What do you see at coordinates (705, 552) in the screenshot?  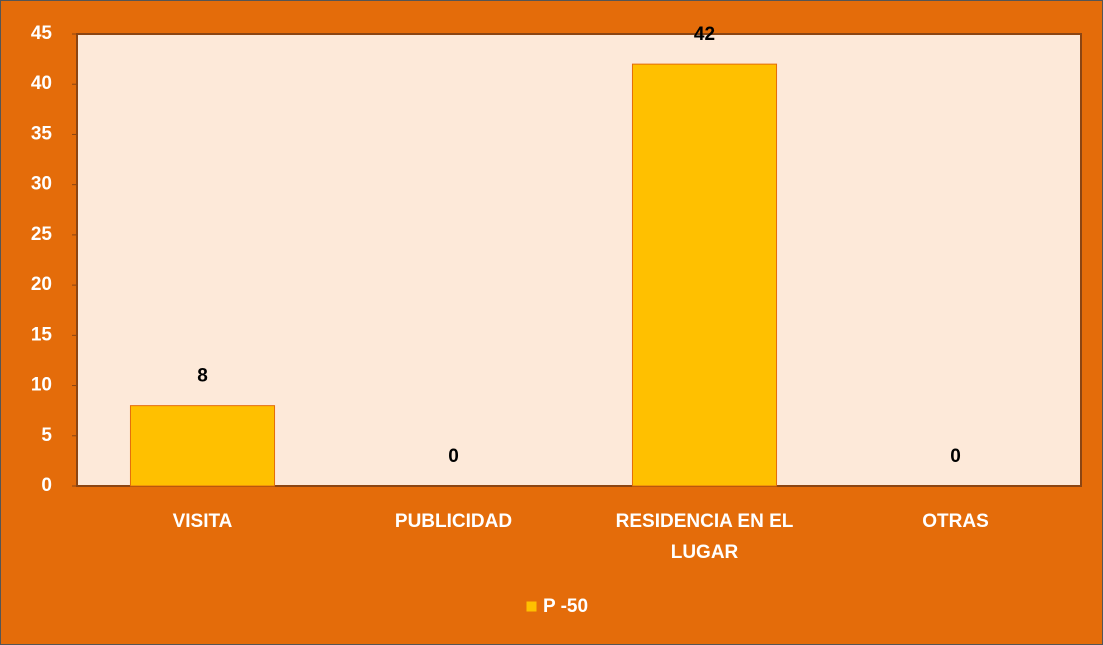 I see `label-line: LUGAR` at bounding box center [705, 552].